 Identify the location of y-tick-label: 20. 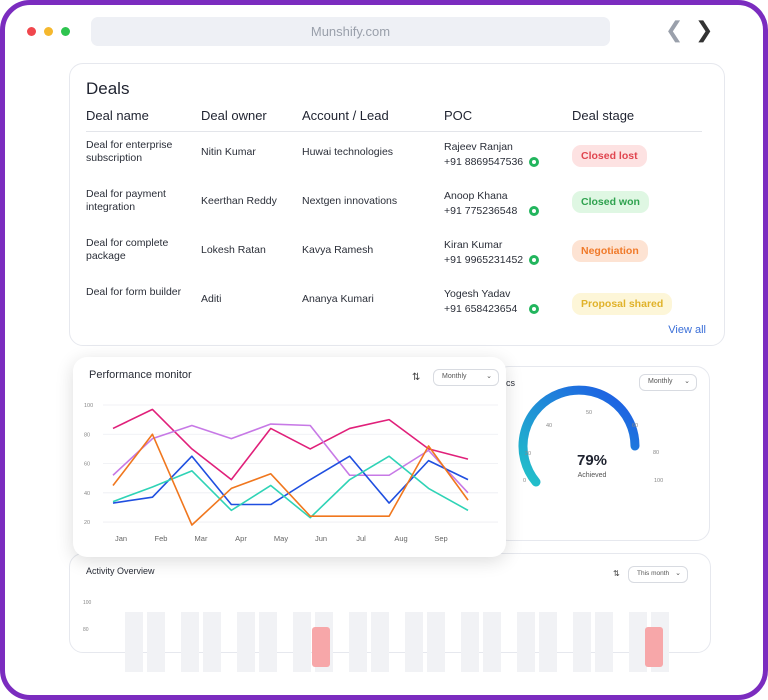
(87, 523).